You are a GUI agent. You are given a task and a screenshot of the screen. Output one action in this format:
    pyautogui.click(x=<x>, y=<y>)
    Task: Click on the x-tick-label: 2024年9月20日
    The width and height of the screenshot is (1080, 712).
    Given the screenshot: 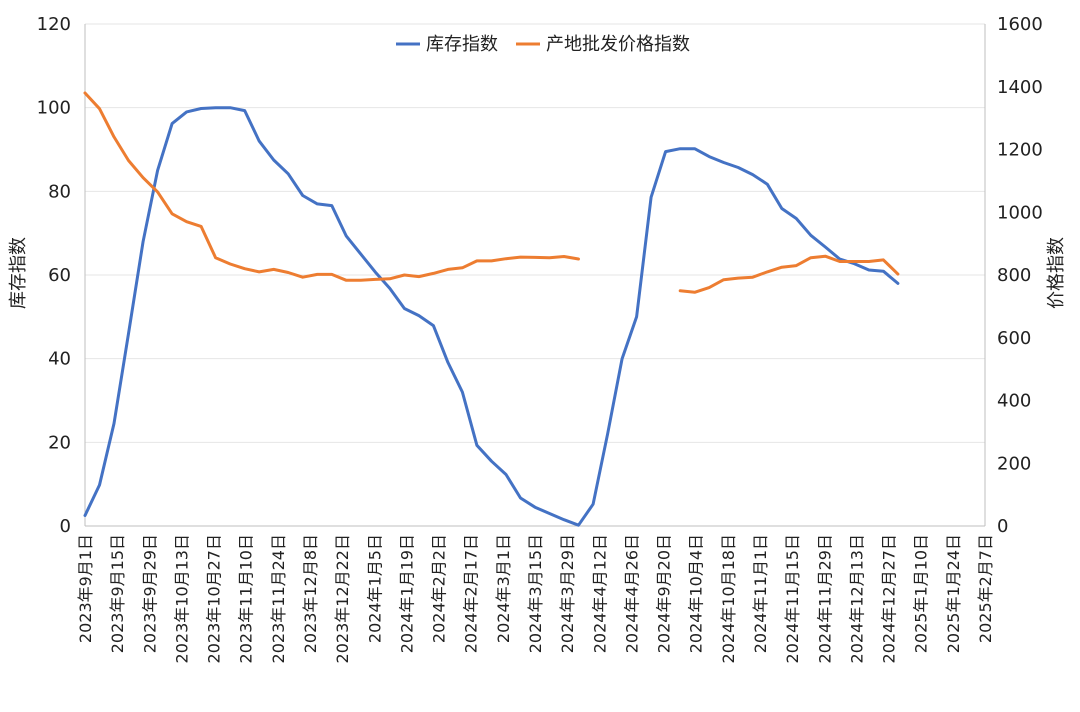 What is the action you would take?
    pyautogui.click(x=664, y=593)
    